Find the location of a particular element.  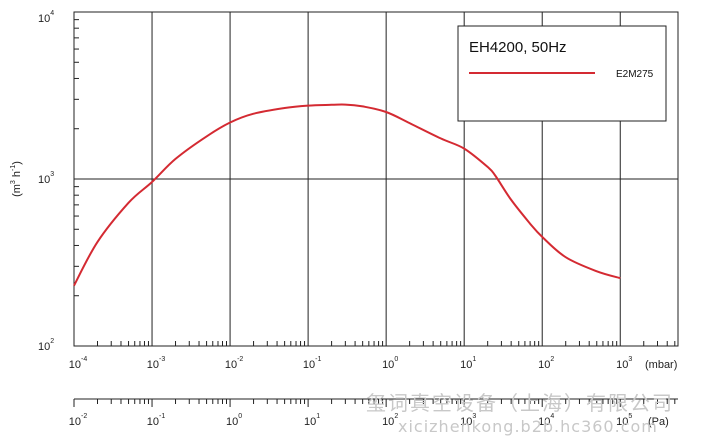

x2-tick-label: 10³ is located at coordinates (468, 420).